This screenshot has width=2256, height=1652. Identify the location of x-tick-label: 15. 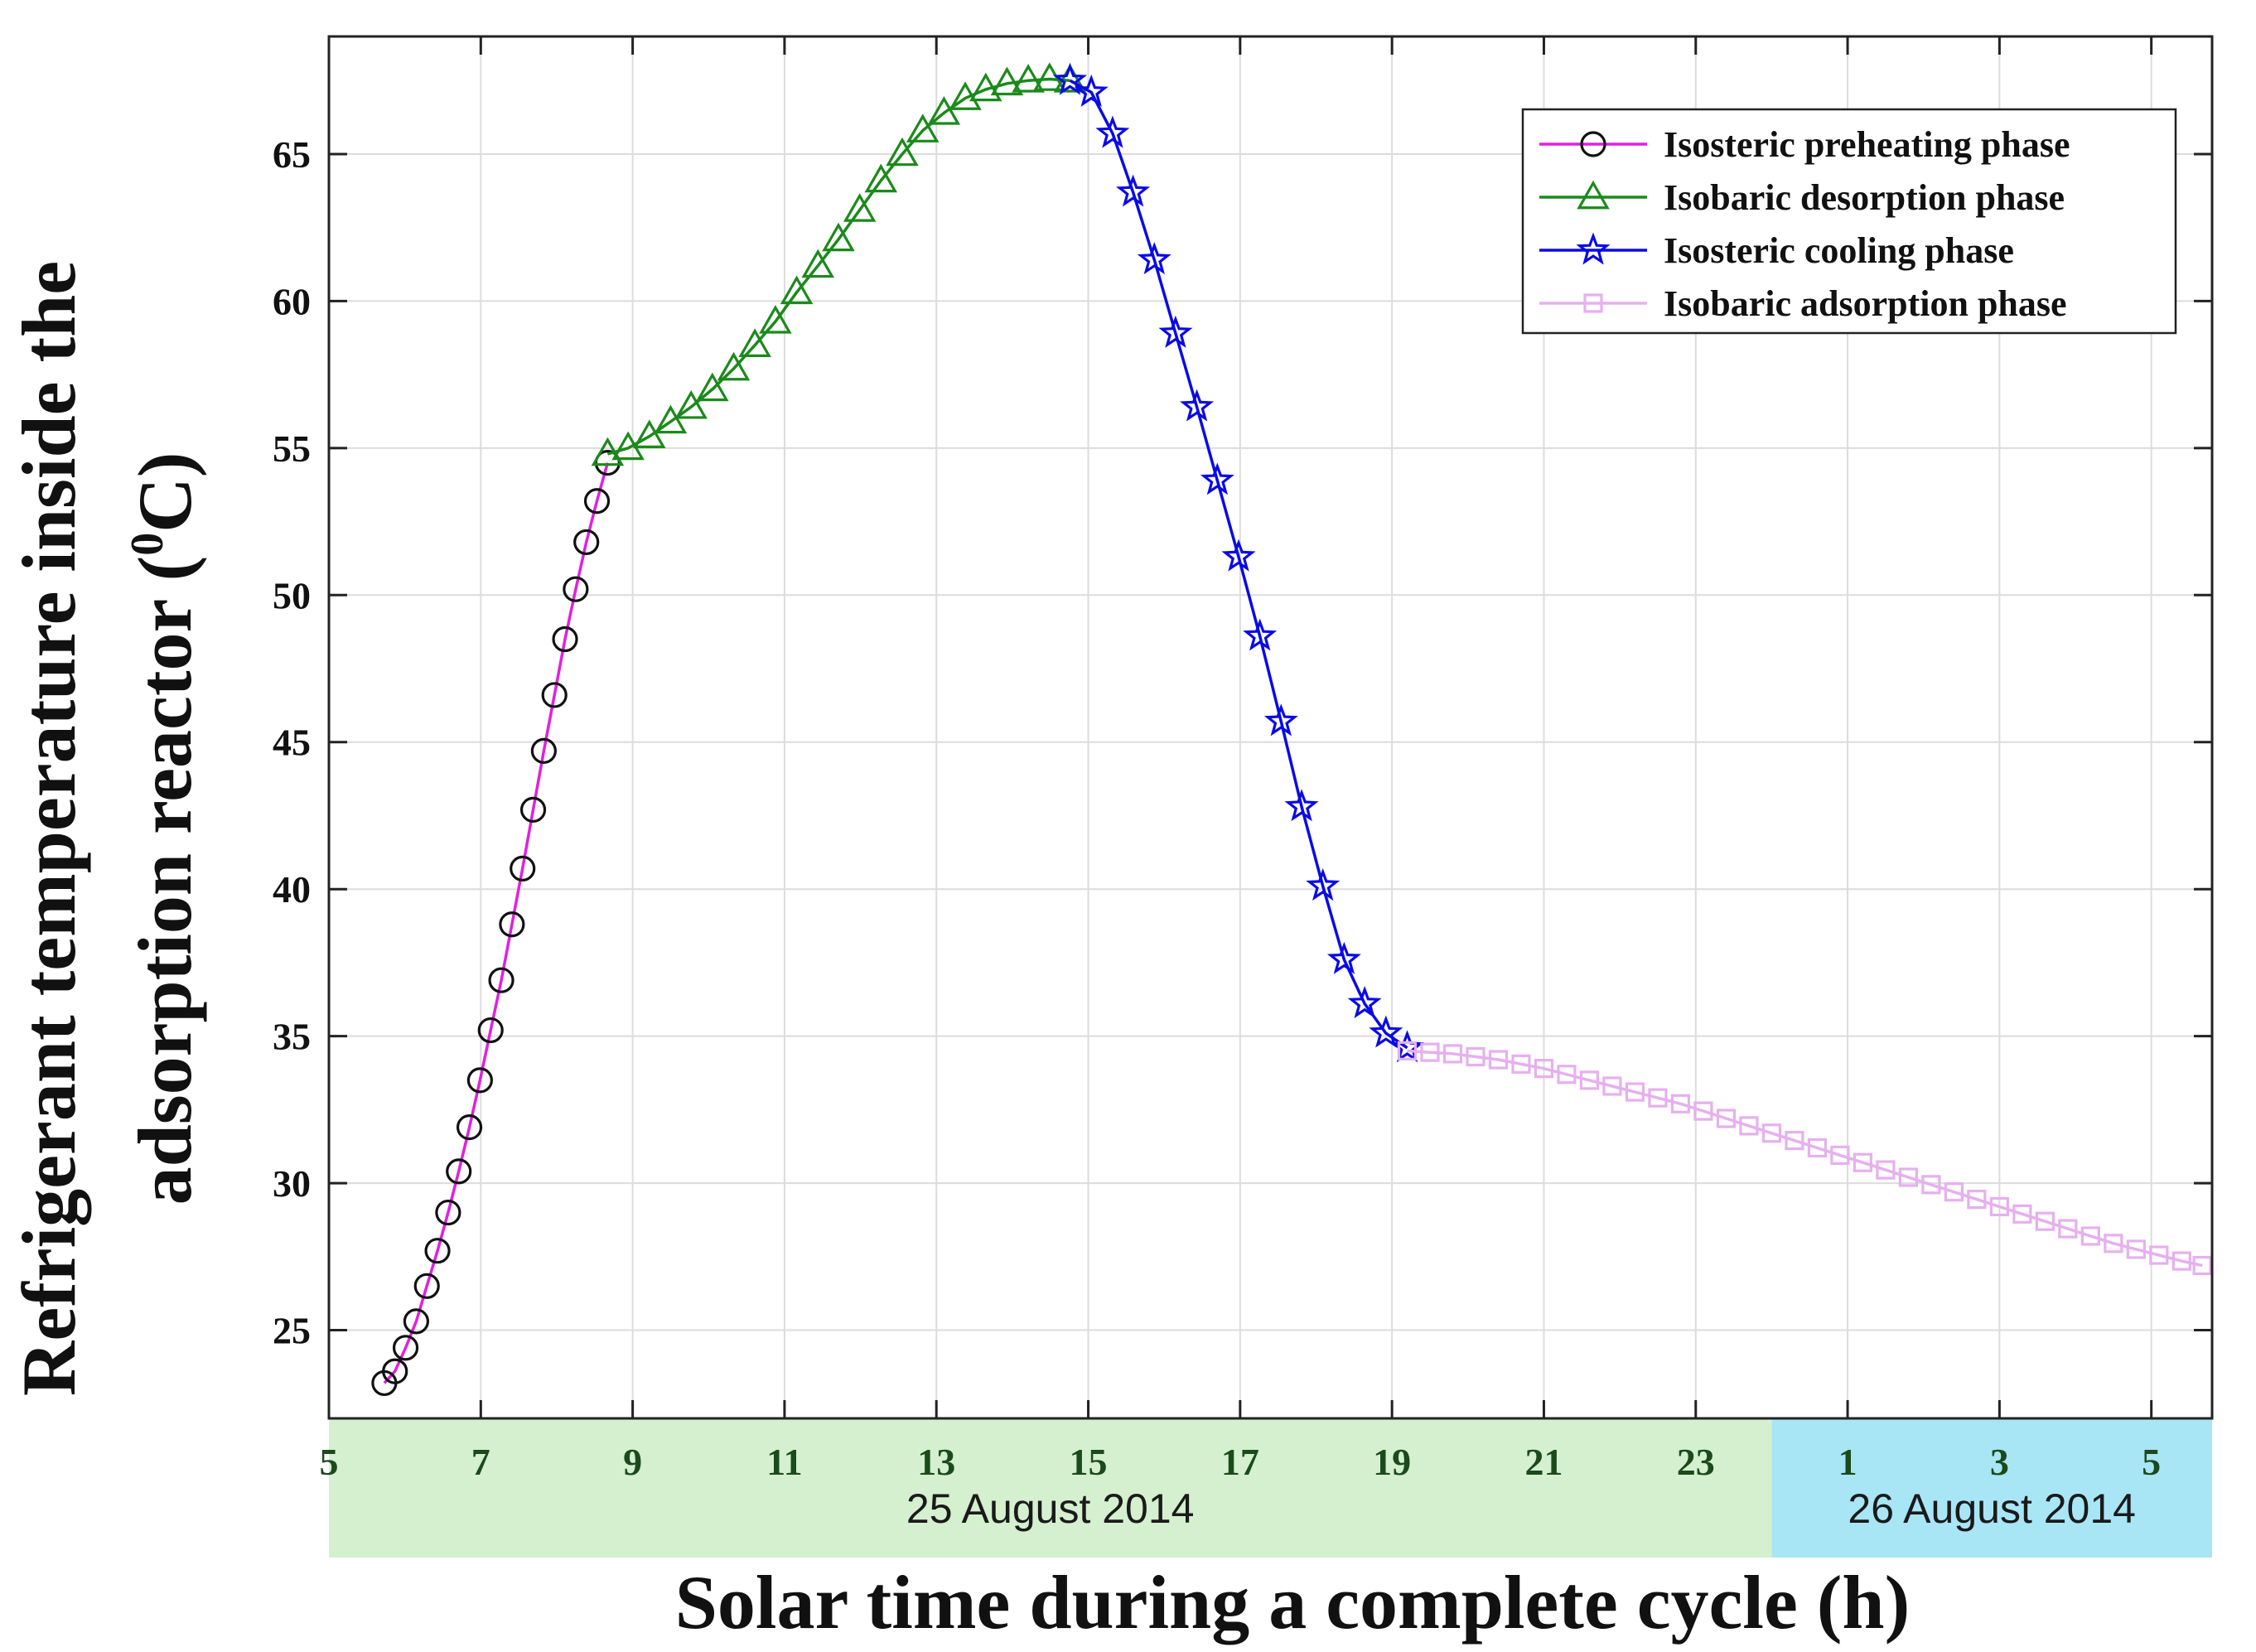
(1089, 1462).